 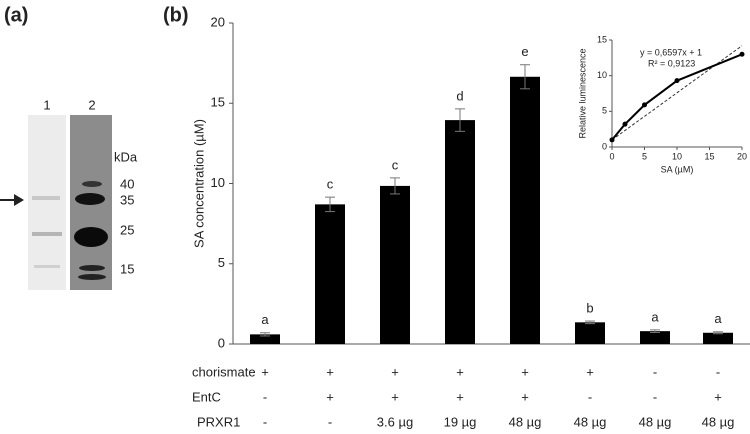 I want to click on equation: y = 0,6597x + 1, so click(x=671, y=52).